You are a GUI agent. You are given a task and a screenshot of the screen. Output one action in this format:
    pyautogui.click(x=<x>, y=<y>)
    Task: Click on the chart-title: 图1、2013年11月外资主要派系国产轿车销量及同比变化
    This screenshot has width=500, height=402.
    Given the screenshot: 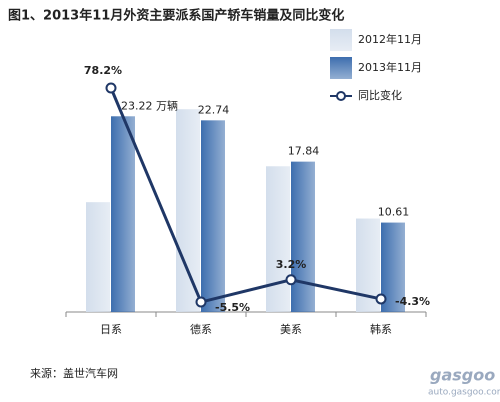 What is the action you would take?
    pyautogui.click(x=176, y=16)
    